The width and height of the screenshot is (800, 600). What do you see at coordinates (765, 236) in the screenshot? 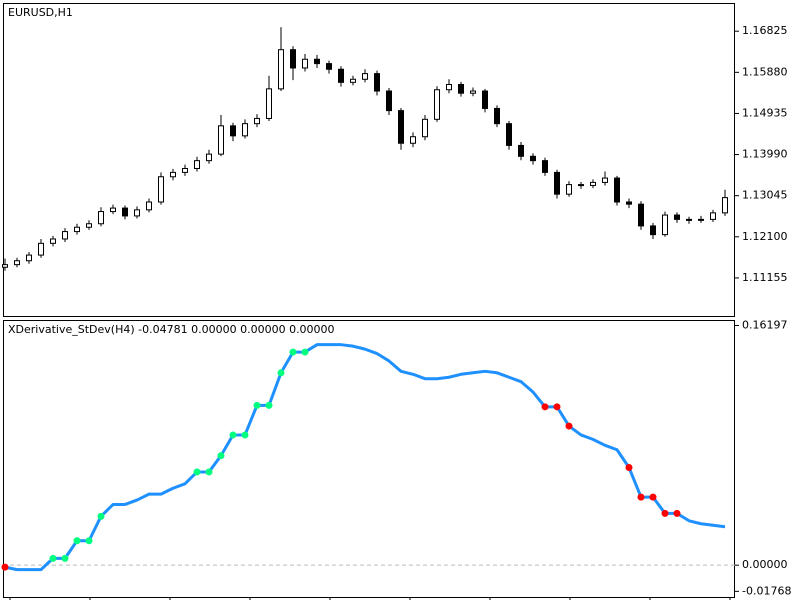
I see `y-tick-label: 1.12100` at bounding box center [765, 236].